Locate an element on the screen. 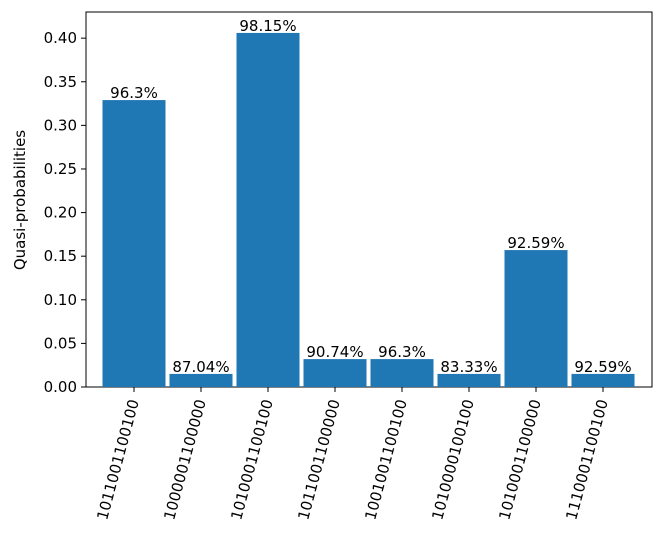  y-axis: 0.00 0.05 0.10 0.15 0.20 0.25 0.30 0.35 0.40 is located at coordinates (65, 212).